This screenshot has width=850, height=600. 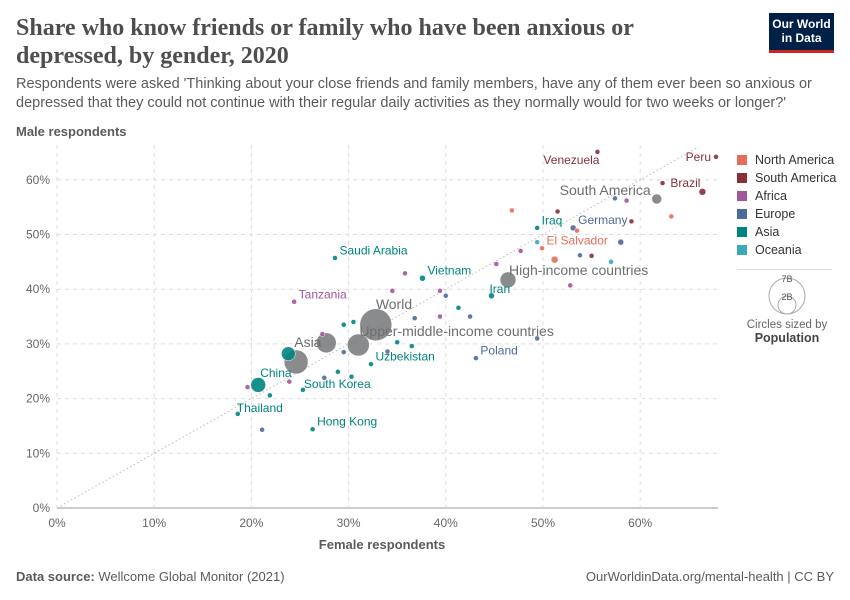 I want to click on x-tick-label: 0%, so click(x=57, y=523).